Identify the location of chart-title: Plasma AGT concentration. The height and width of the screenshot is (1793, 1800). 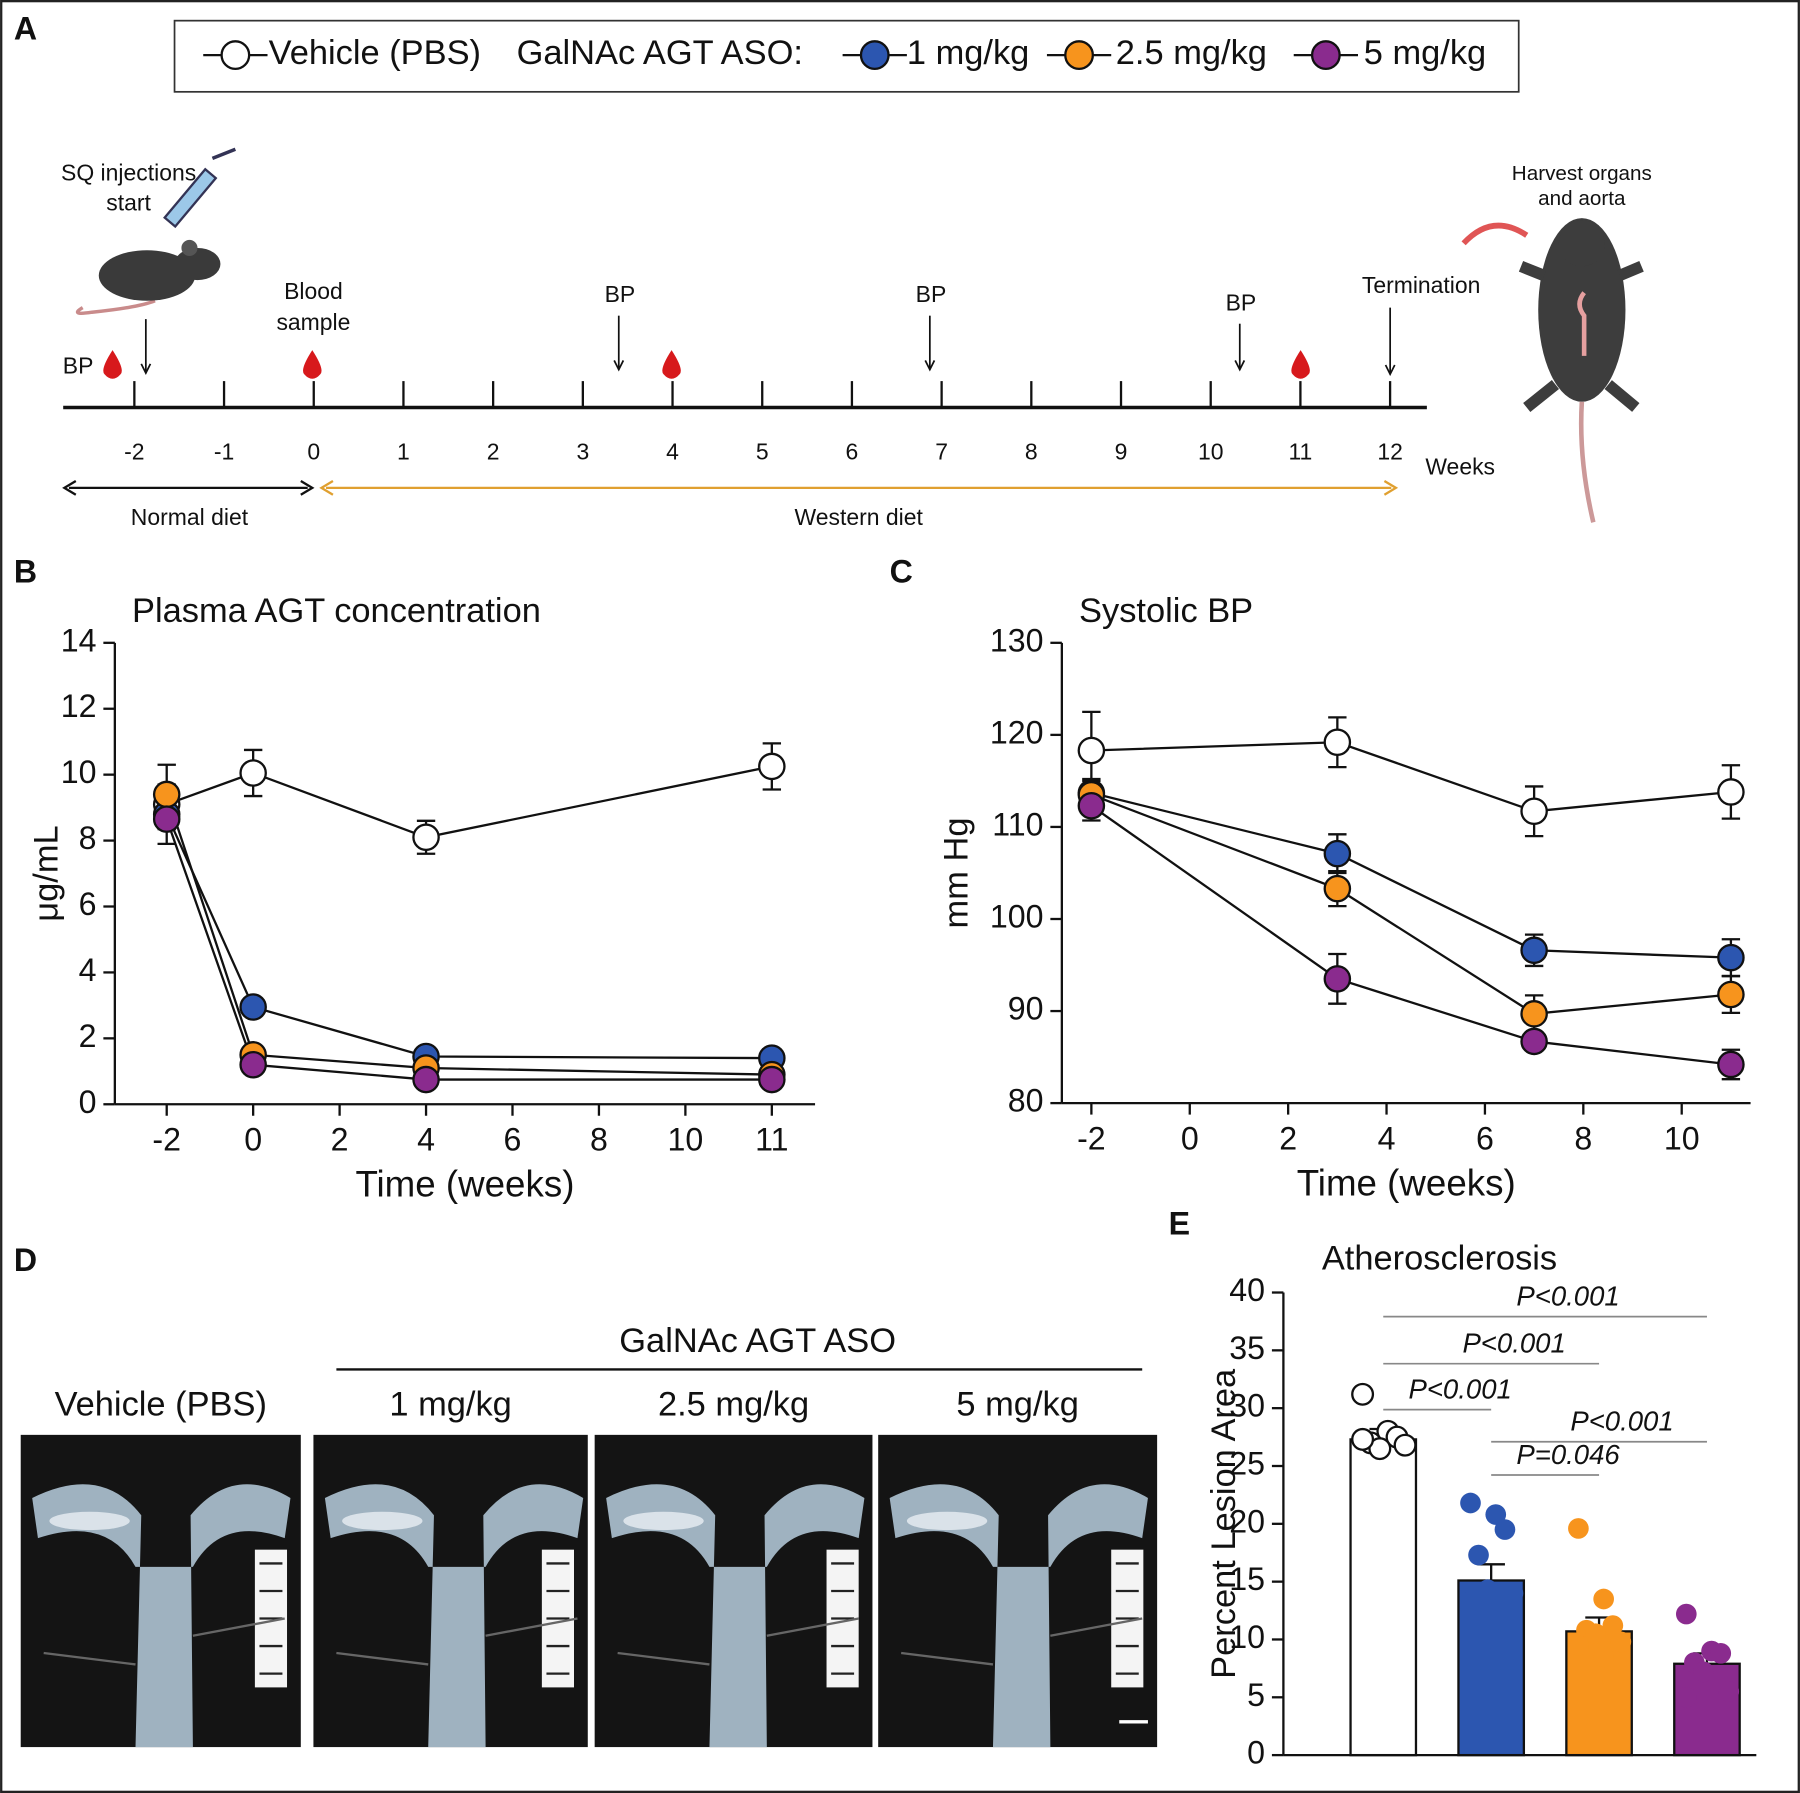
(336, 611).